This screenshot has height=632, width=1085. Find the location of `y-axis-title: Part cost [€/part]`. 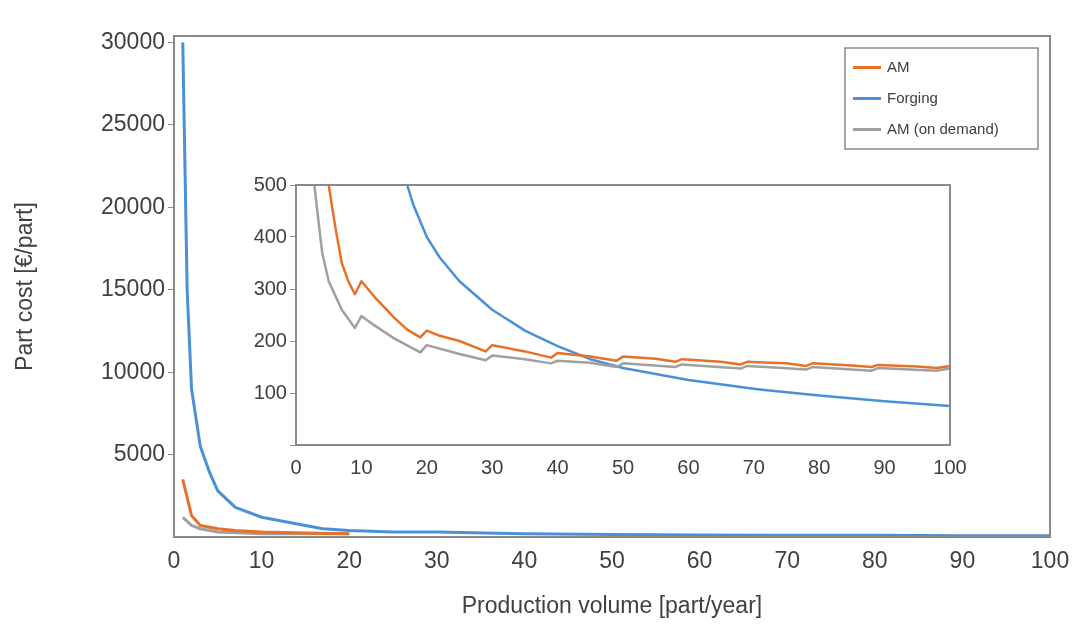

y-axis-title: Part cost [€/part] is located at coordinates (24, 286).